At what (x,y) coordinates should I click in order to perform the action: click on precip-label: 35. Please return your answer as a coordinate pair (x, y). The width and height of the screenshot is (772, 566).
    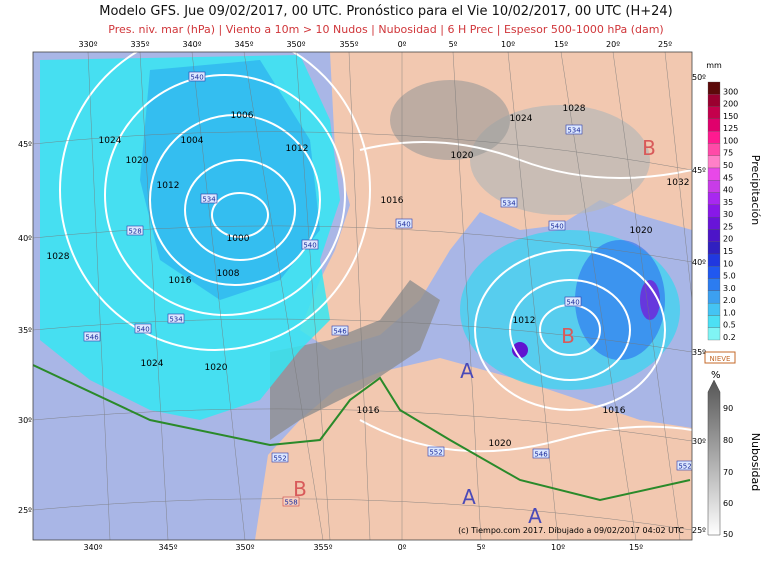
    Looking at the image, I should click on (728, 202).